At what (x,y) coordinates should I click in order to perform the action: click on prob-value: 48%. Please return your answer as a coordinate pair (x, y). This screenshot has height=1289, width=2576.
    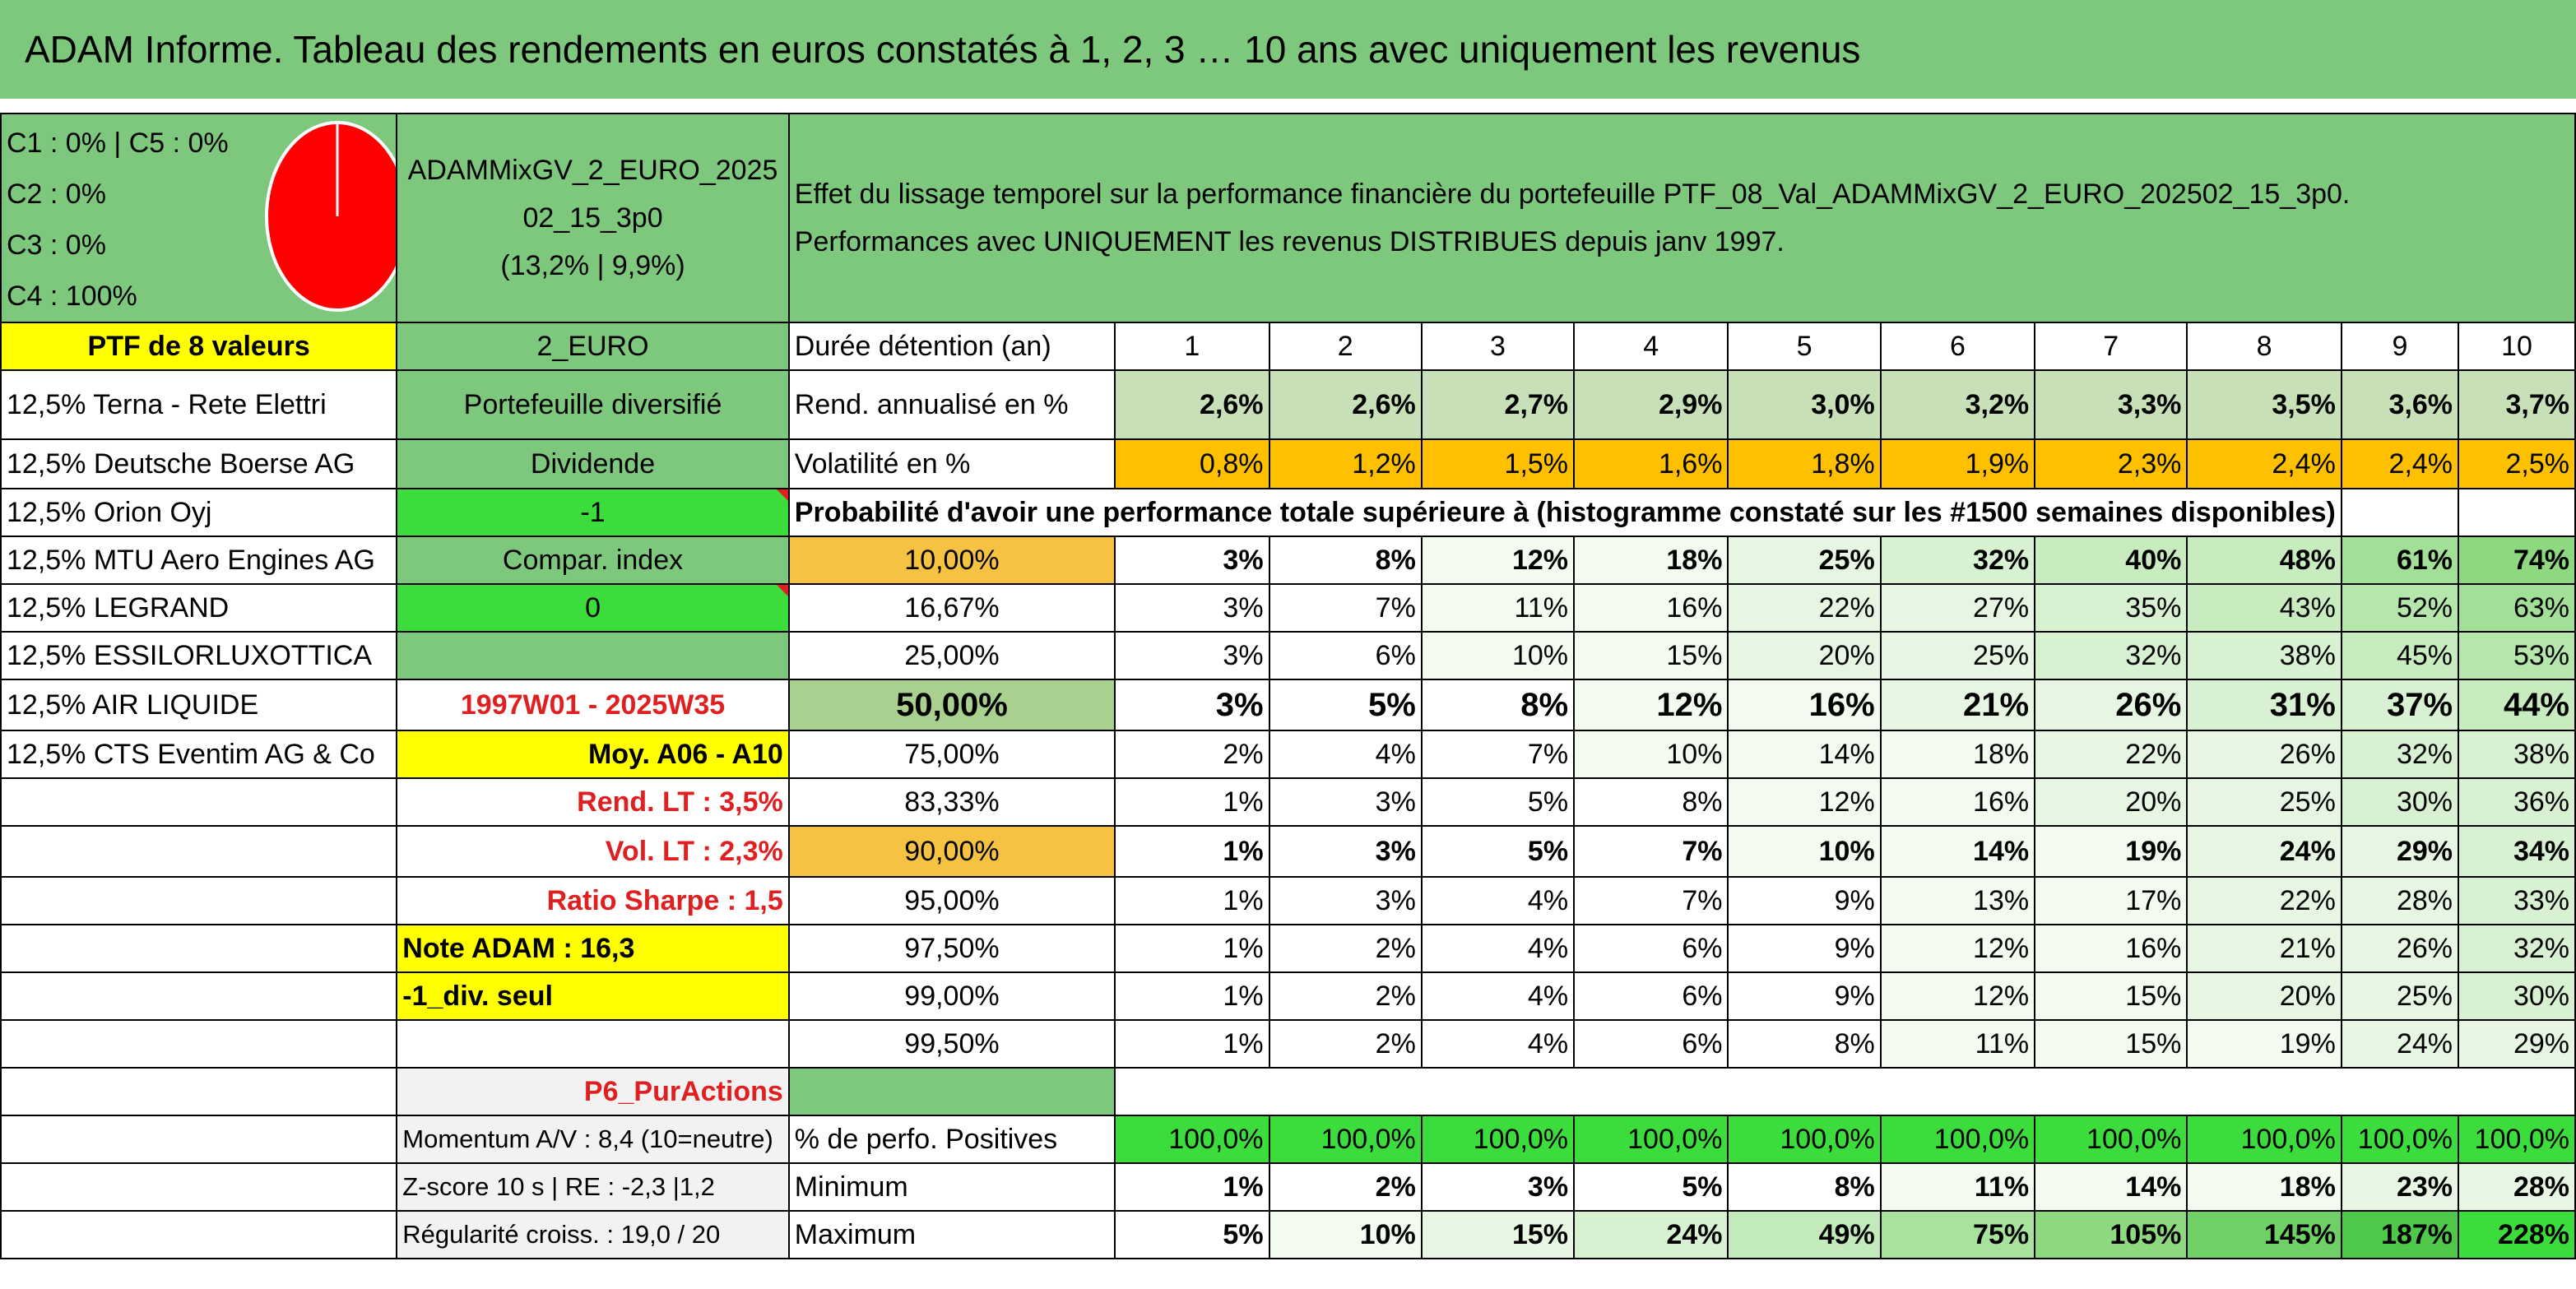
    Looking at the image, I should click on (2264, 560).